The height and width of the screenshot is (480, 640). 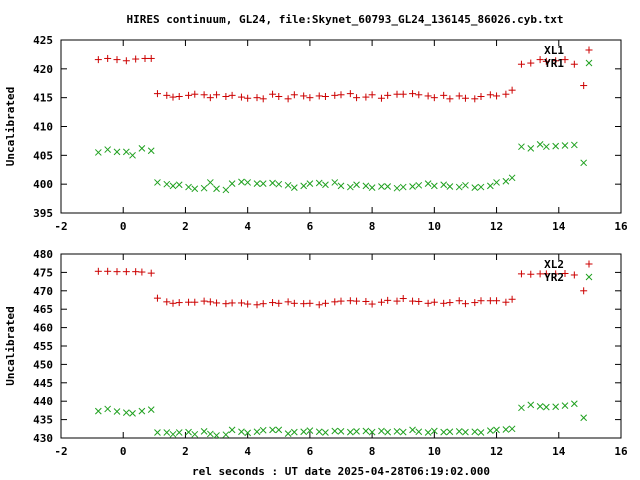 I want to click on x-tick-label: -2, so click(x=60, y=226).